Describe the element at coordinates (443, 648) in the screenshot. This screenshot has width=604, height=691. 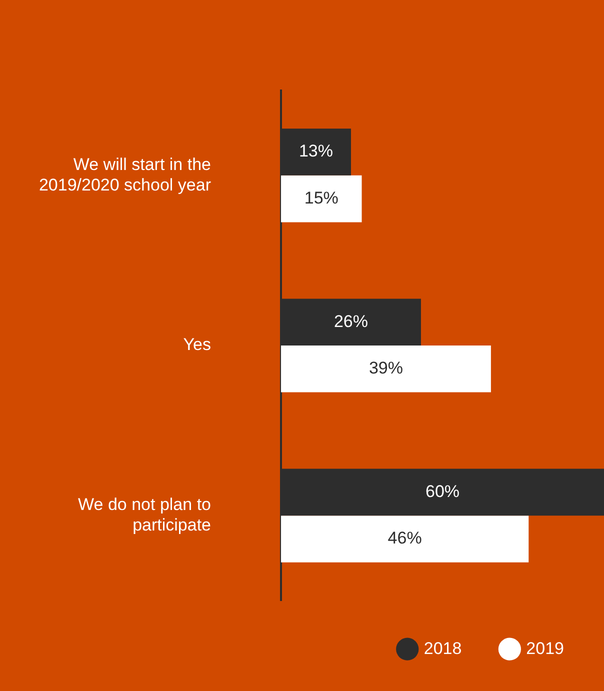
I see `legend-label: 2018` at that location.